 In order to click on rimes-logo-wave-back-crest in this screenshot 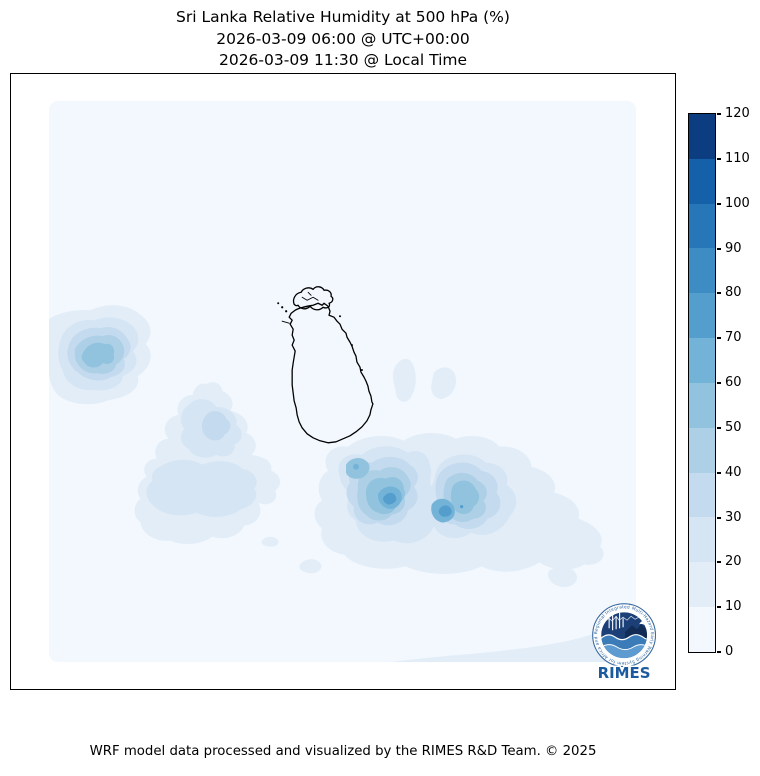, I will do `click(624, 637)`.